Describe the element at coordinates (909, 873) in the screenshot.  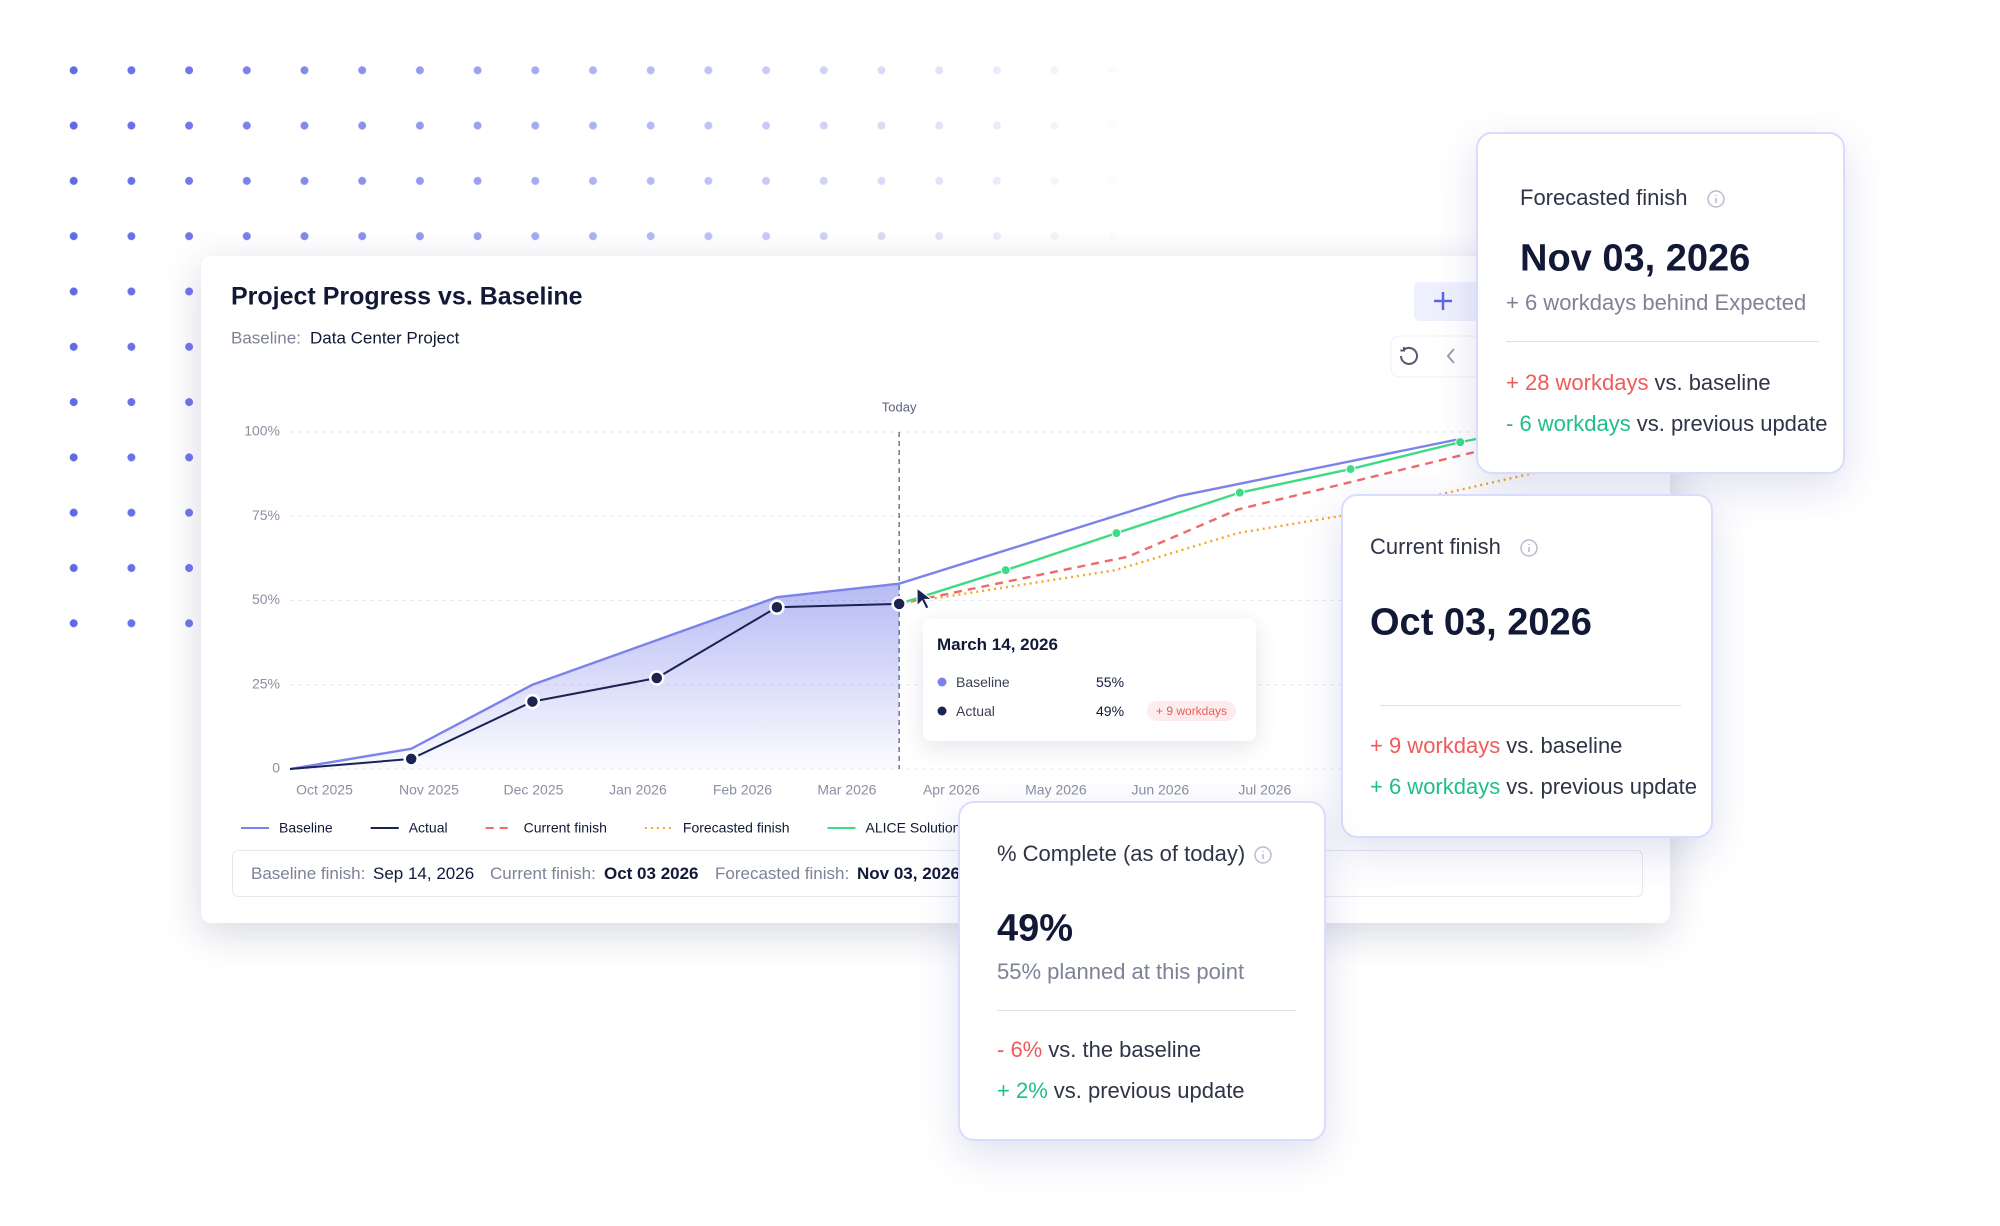
I see `footer-value: Nov 03, 2026` at that location.